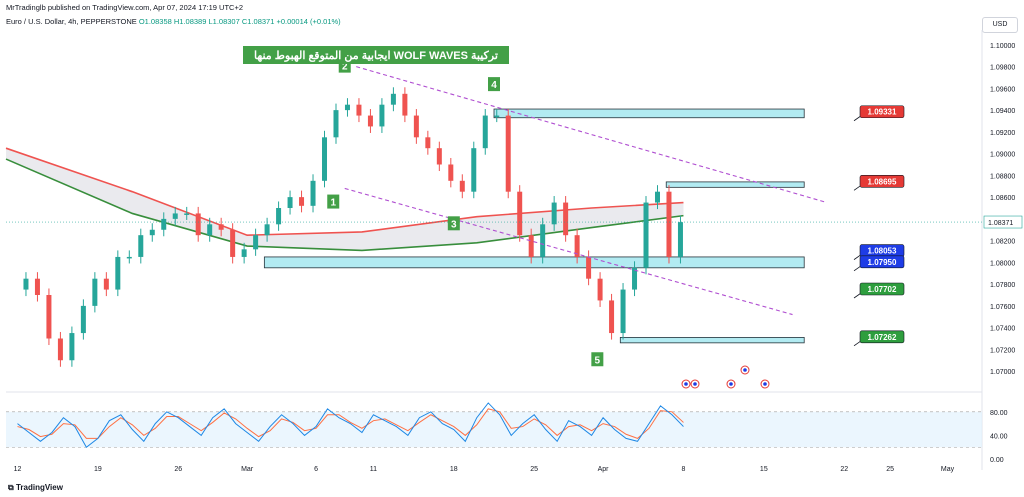  What do you see at coordinates (948, 469) in the screenshot?
I see `x-tick-label: May` at bounding box center [948, 469].